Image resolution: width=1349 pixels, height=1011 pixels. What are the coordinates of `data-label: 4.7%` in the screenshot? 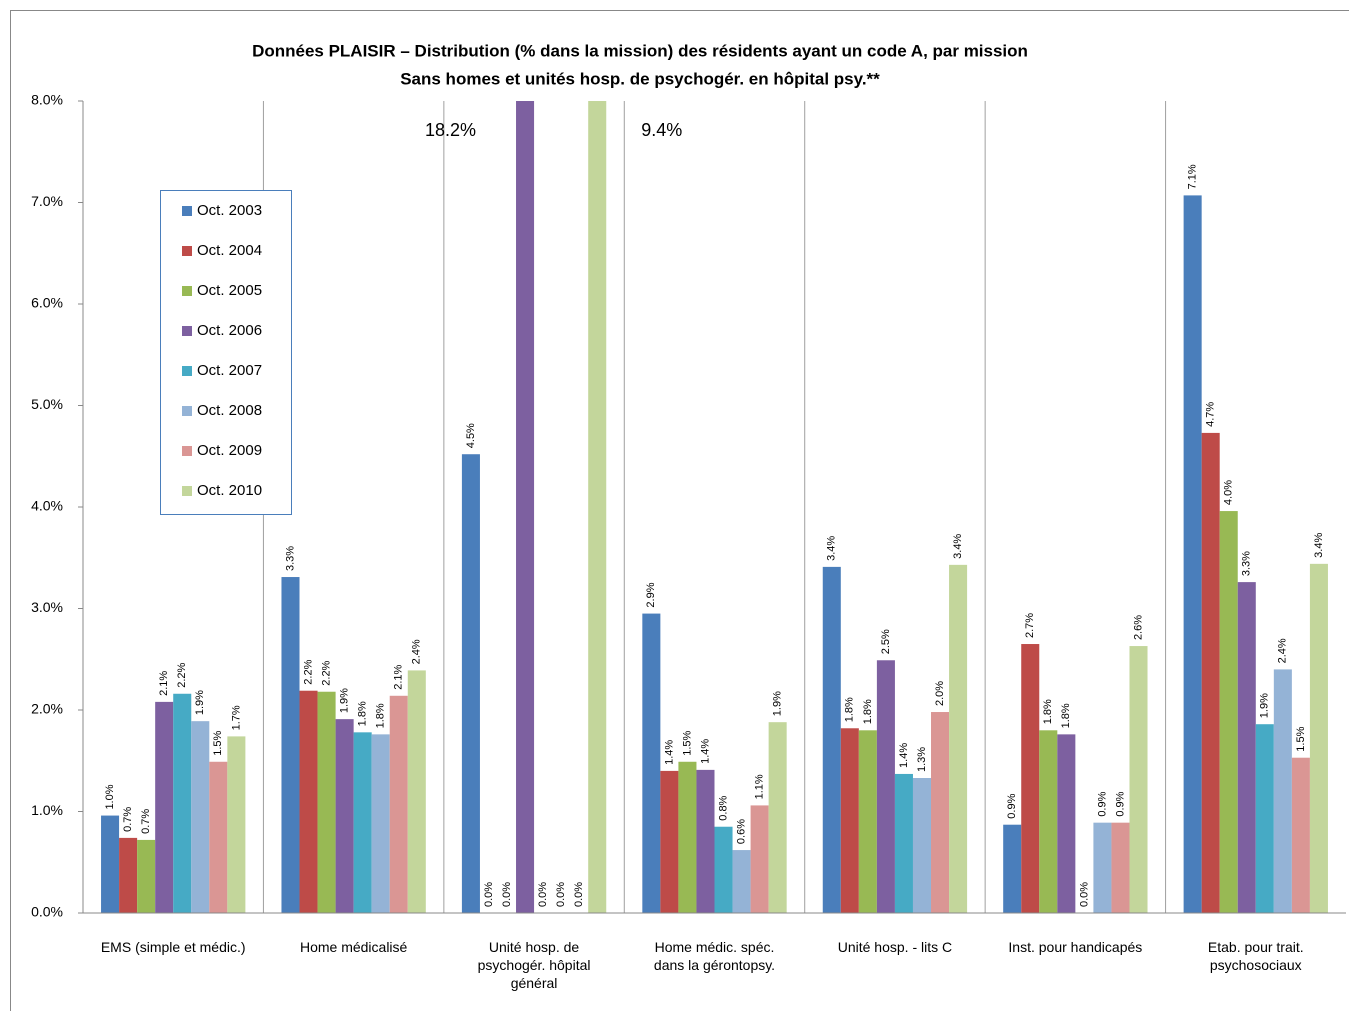 It's located at (1211, 414).